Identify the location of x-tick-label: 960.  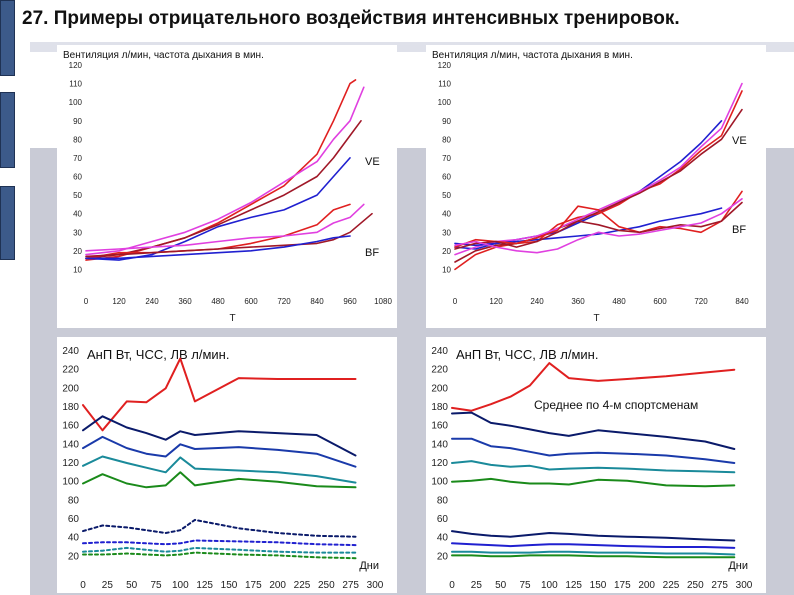
(350, 301).